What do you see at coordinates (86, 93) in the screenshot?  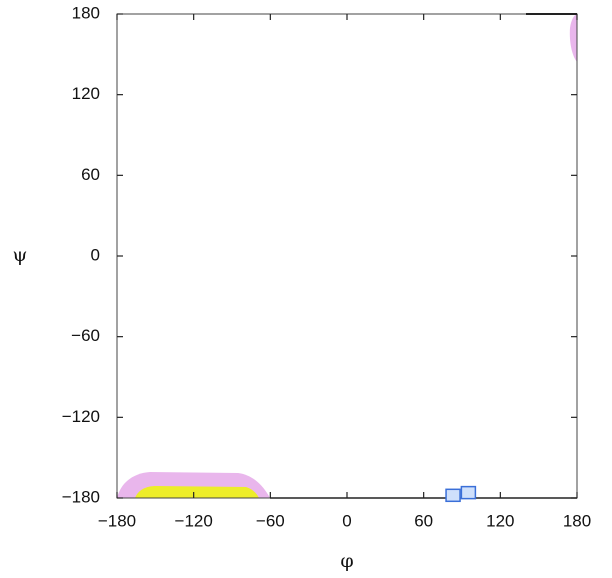 I see `y-tick-label: 120` at bounding box center [86, 93].